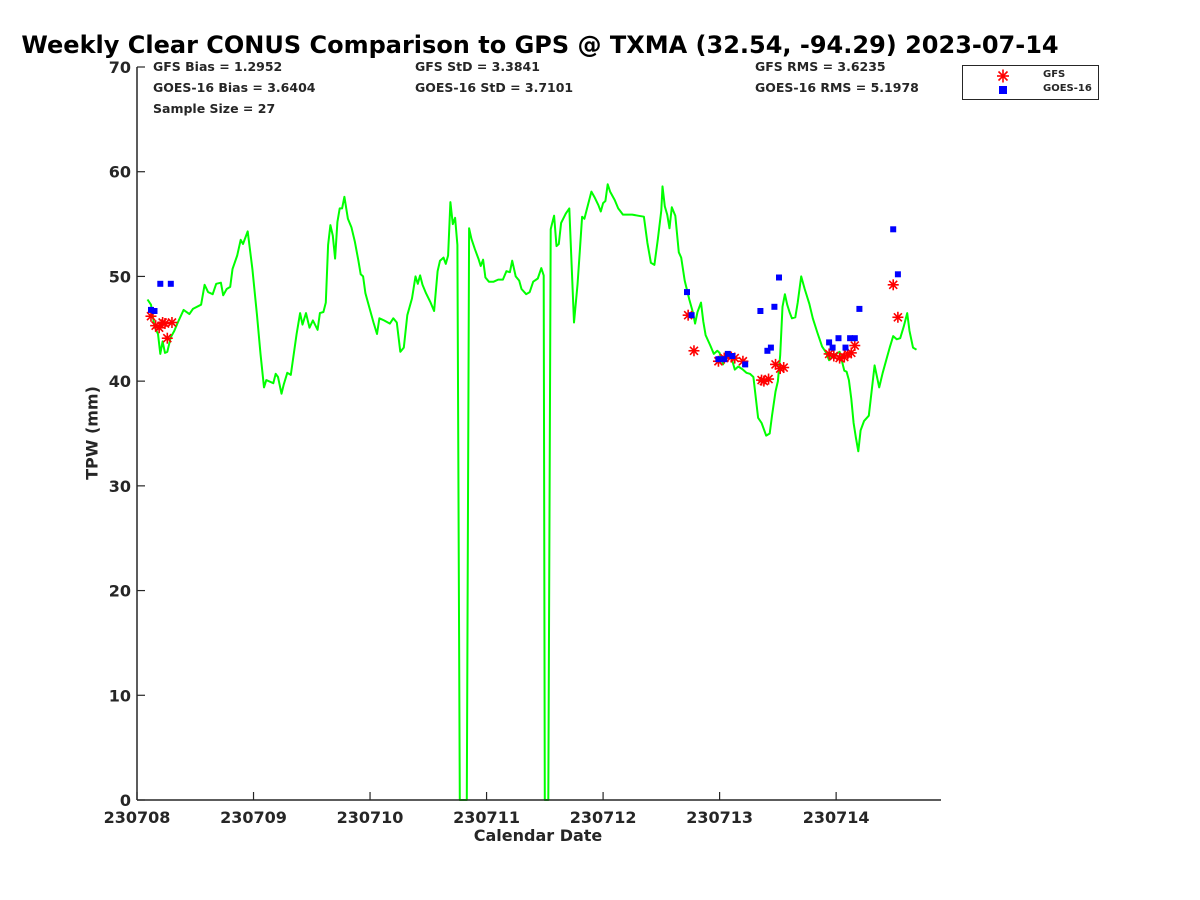 Image resolution: width=1200 pixels, height=900 pixels. Describe the element at coordinates (120, 591) in the screenshot. I see `y-tick-label: 20` at that location.